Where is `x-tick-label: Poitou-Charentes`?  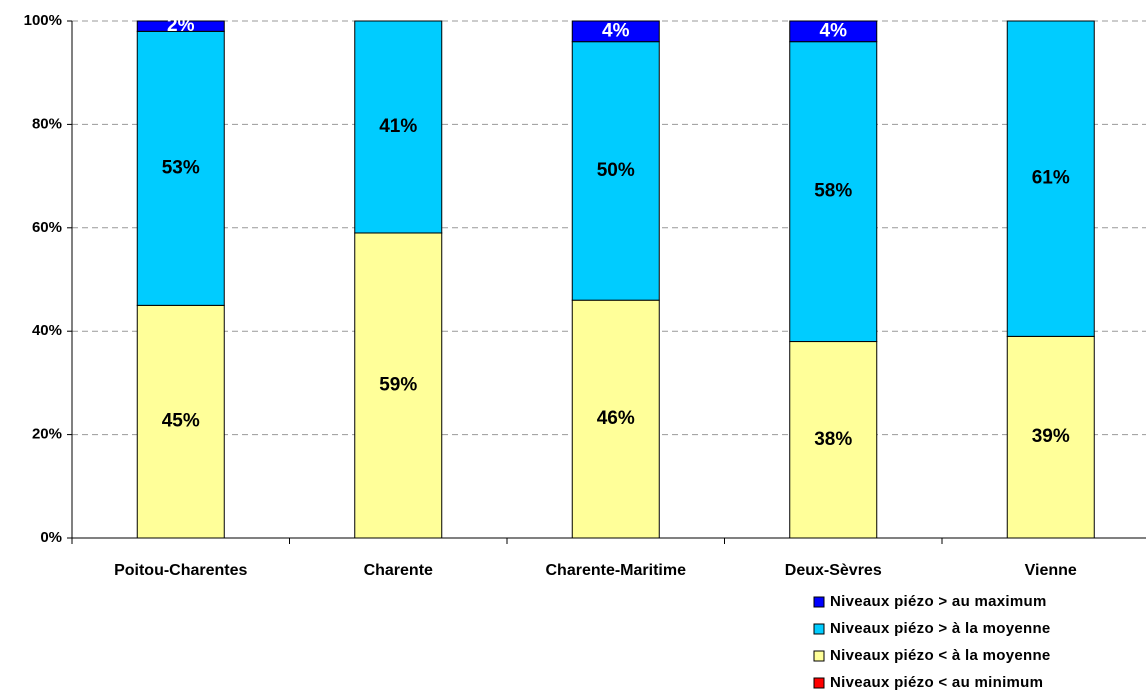
x-tick-label: Poitou-Charentes is located at coordinates (180, 570).